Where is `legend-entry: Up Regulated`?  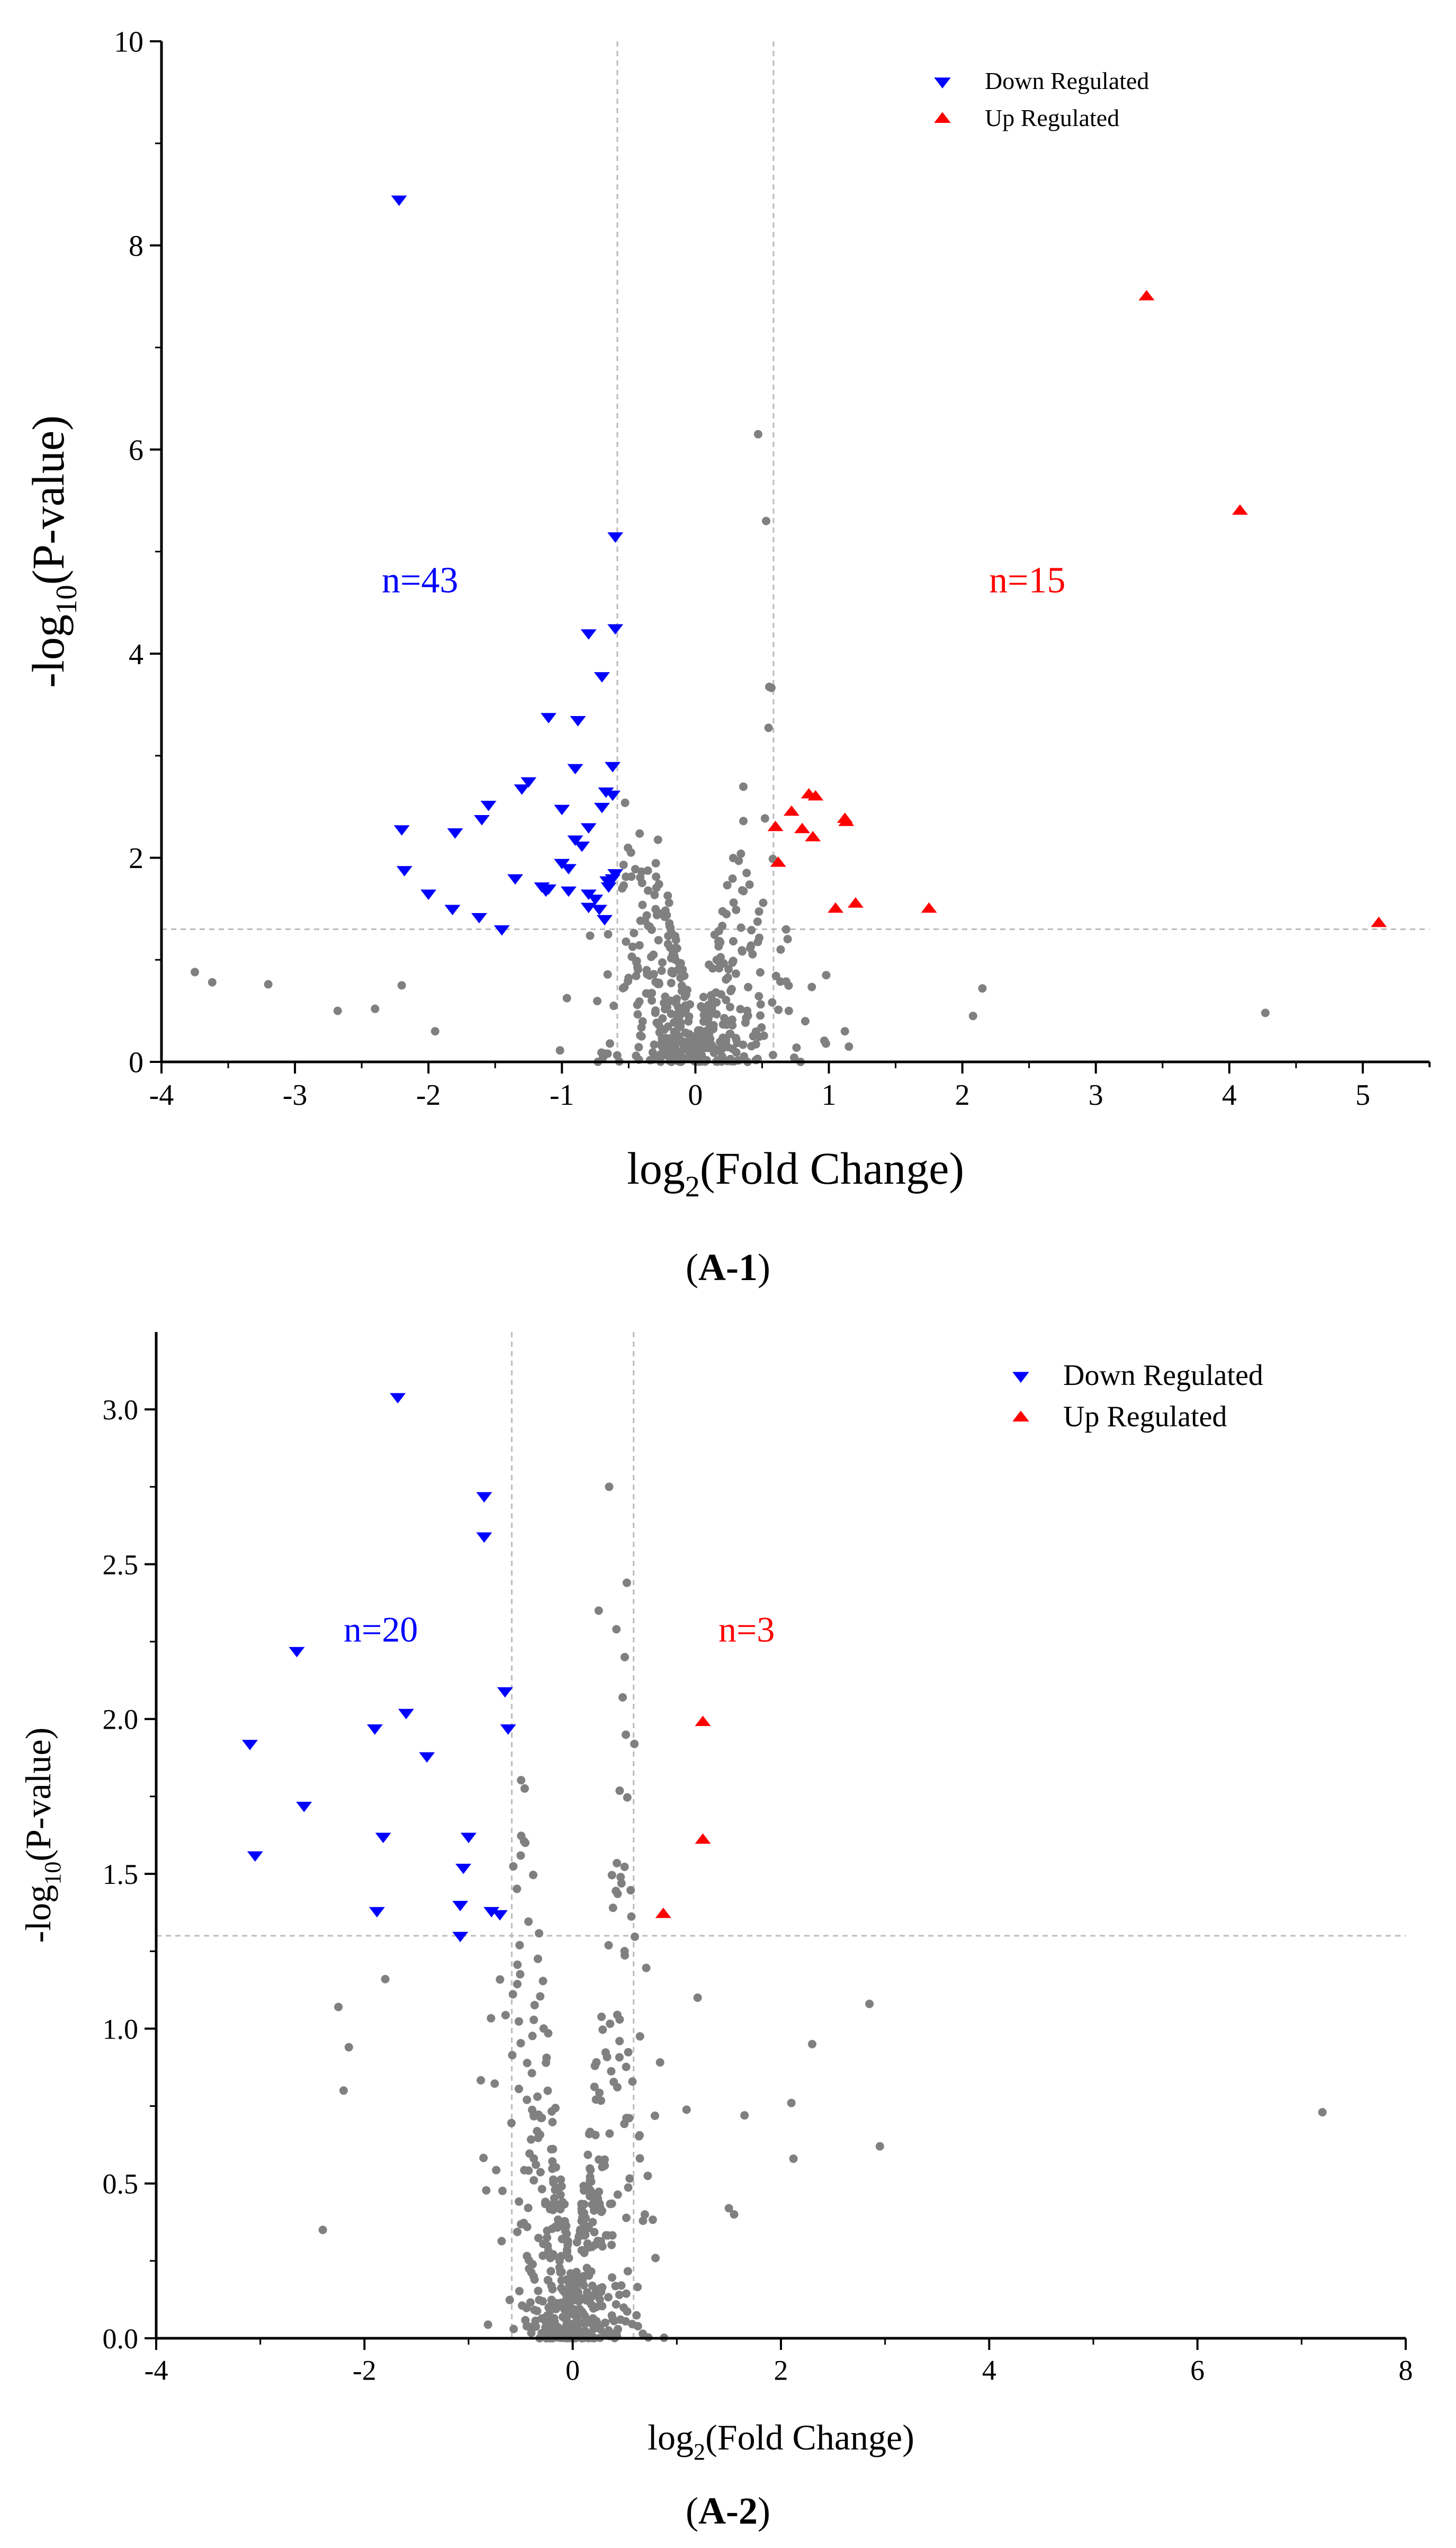
legend-entry: Up Regulated is located at coordinates (1145, 1416).